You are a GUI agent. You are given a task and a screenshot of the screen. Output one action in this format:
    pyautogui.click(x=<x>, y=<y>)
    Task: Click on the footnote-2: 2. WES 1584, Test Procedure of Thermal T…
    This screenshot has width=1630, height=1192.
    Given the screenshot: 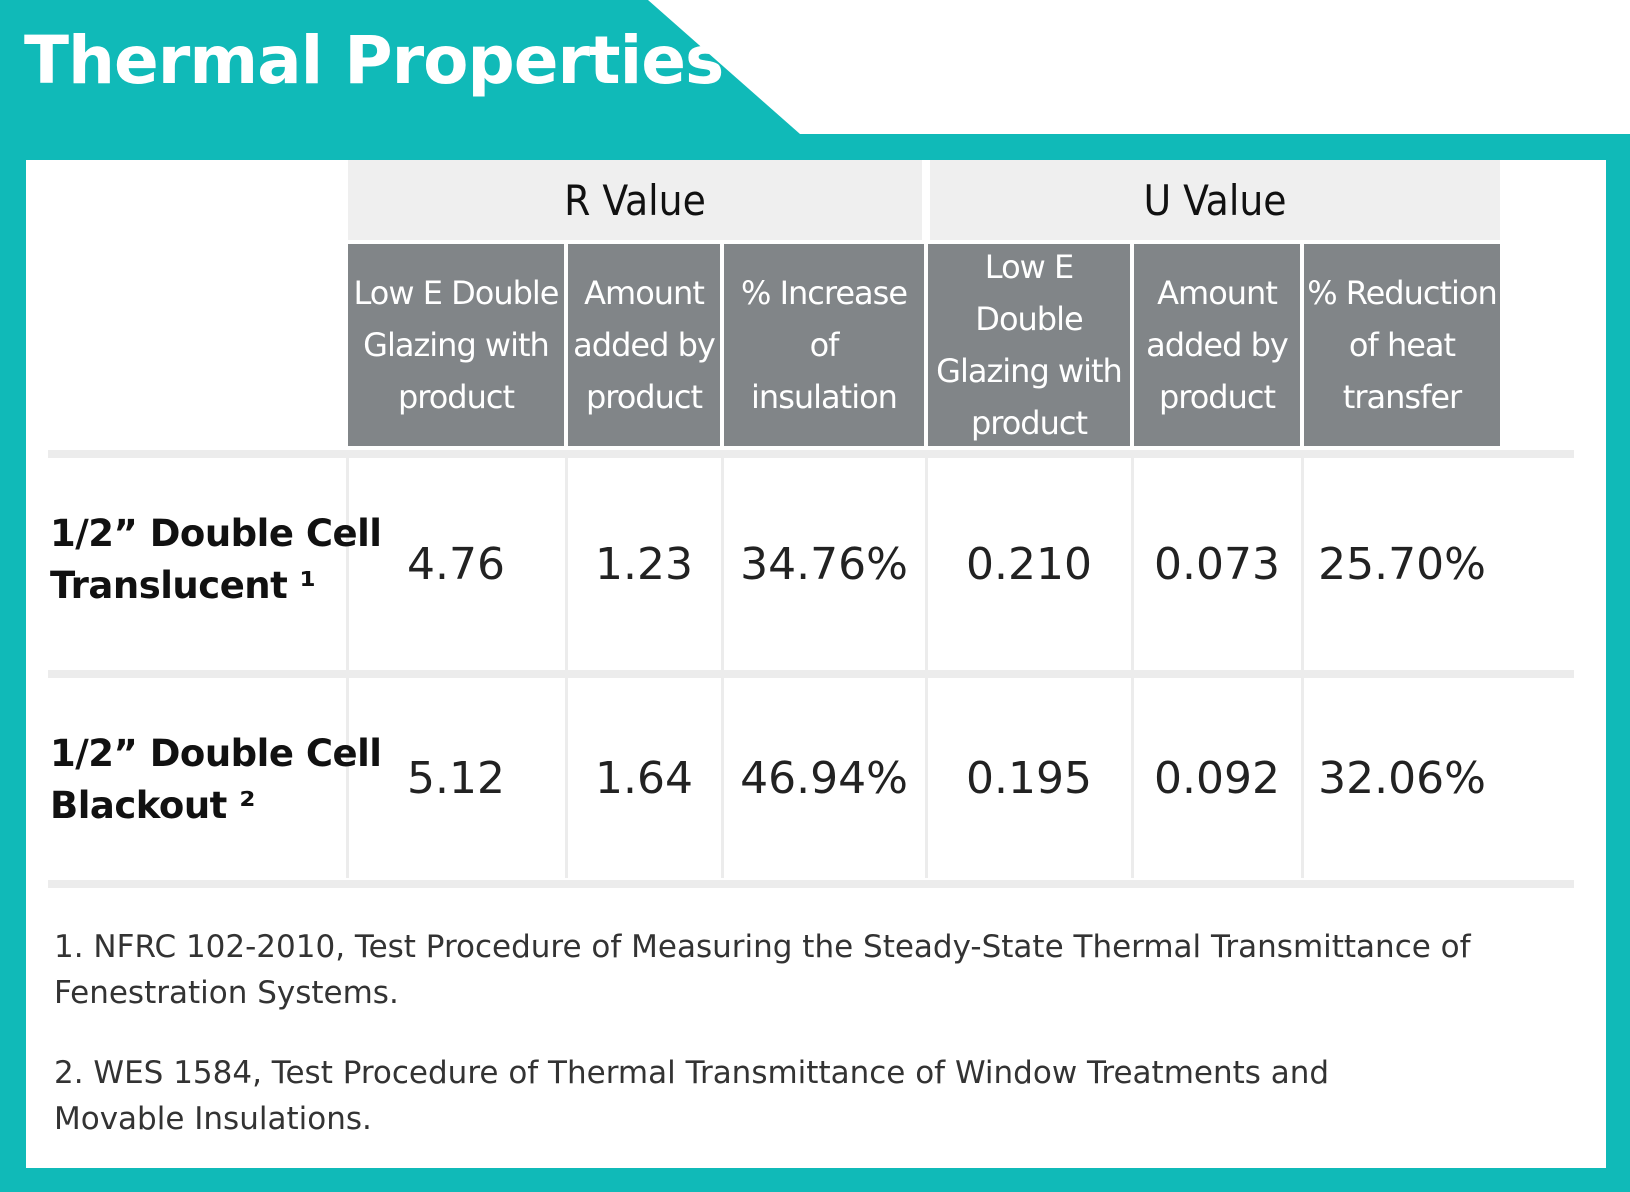 What is the action you would take?
    pyautogui.click(x=692, y=1096)
    